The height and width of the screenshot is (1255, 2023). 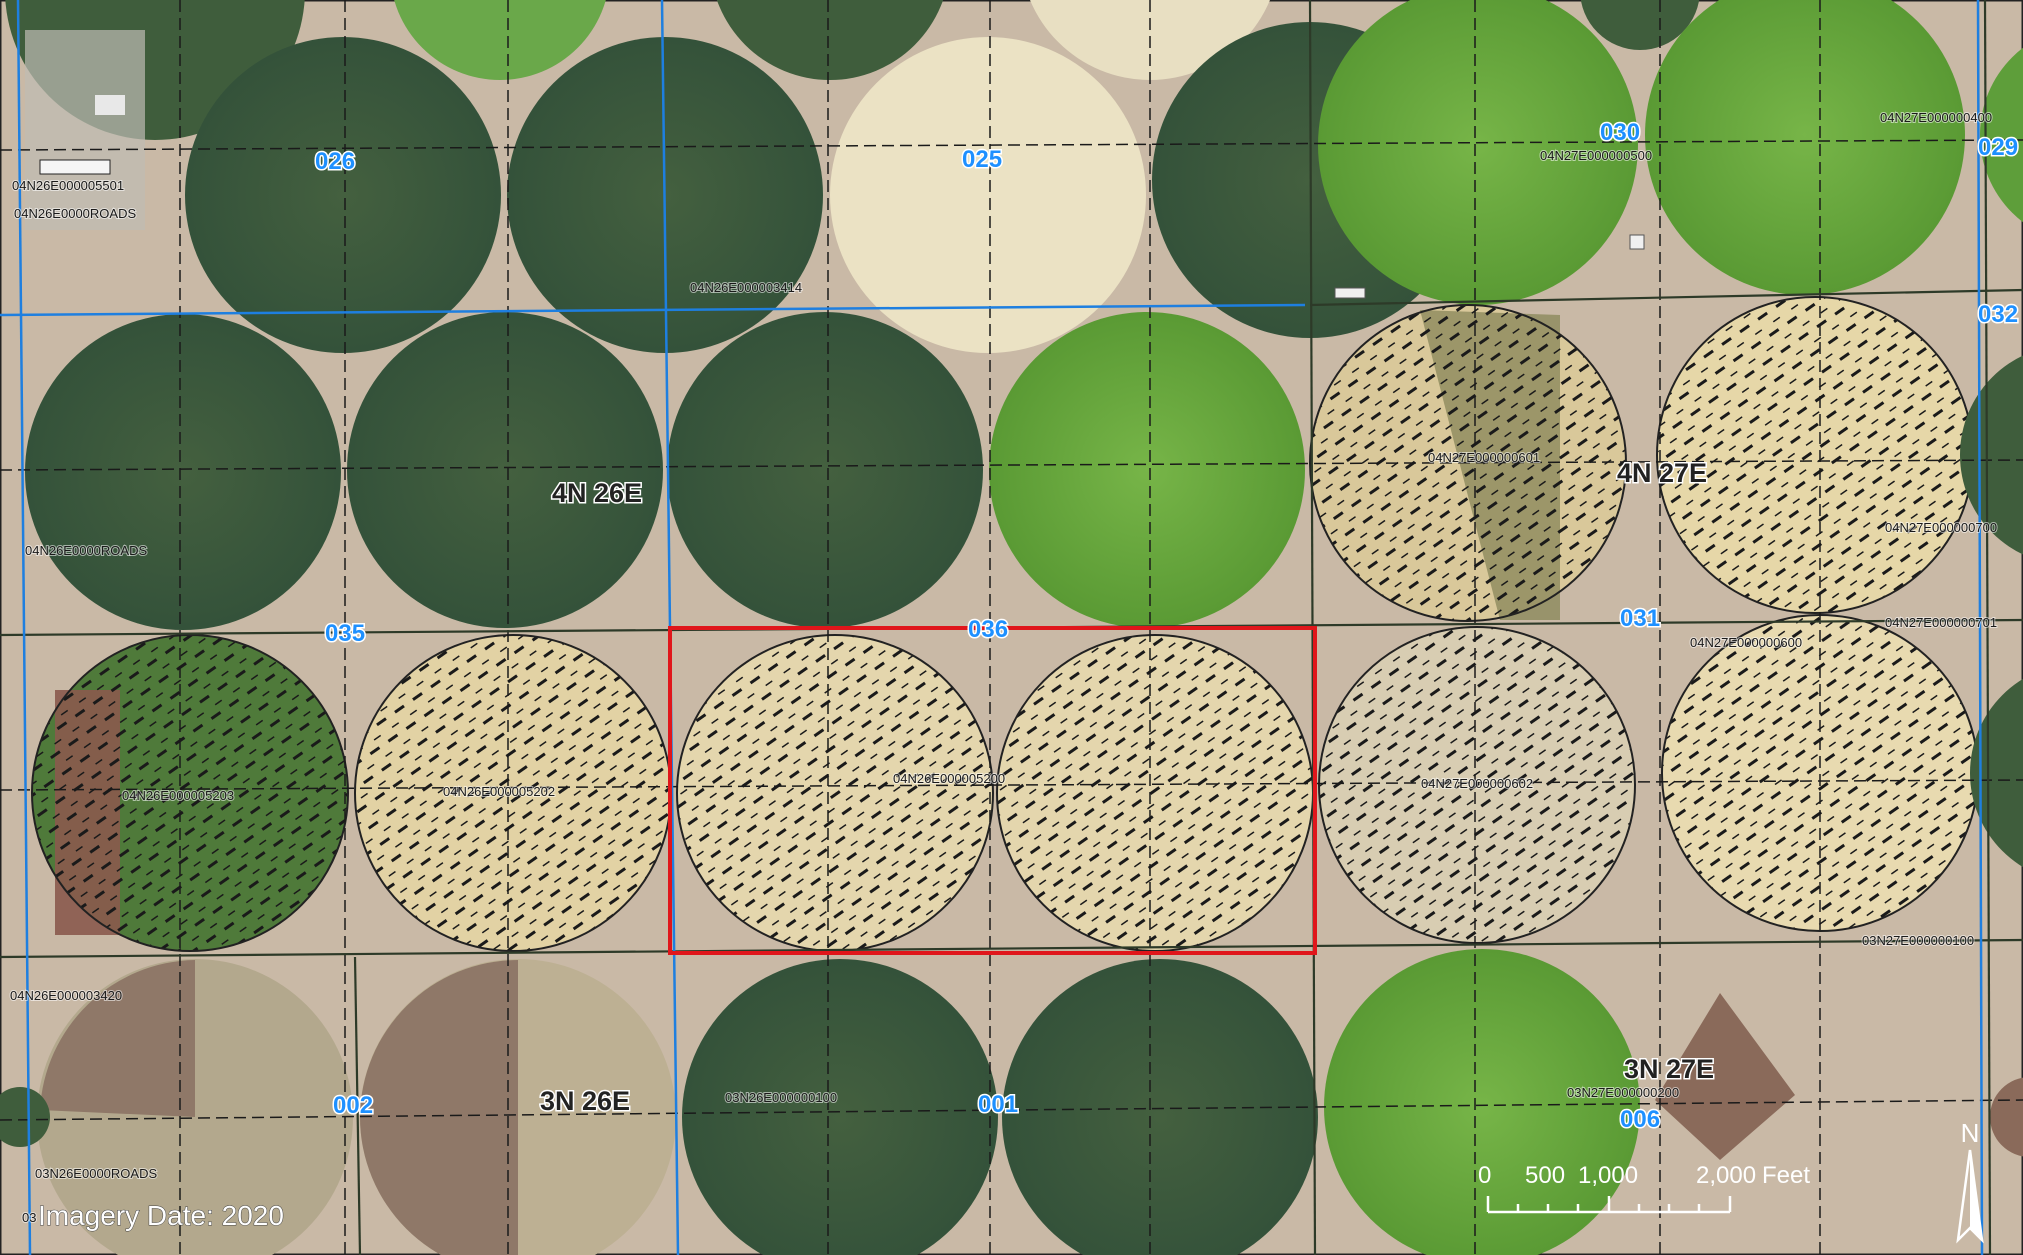 I want to click on parcel-label: 04N26E000005202, so click(x=499, y=791).